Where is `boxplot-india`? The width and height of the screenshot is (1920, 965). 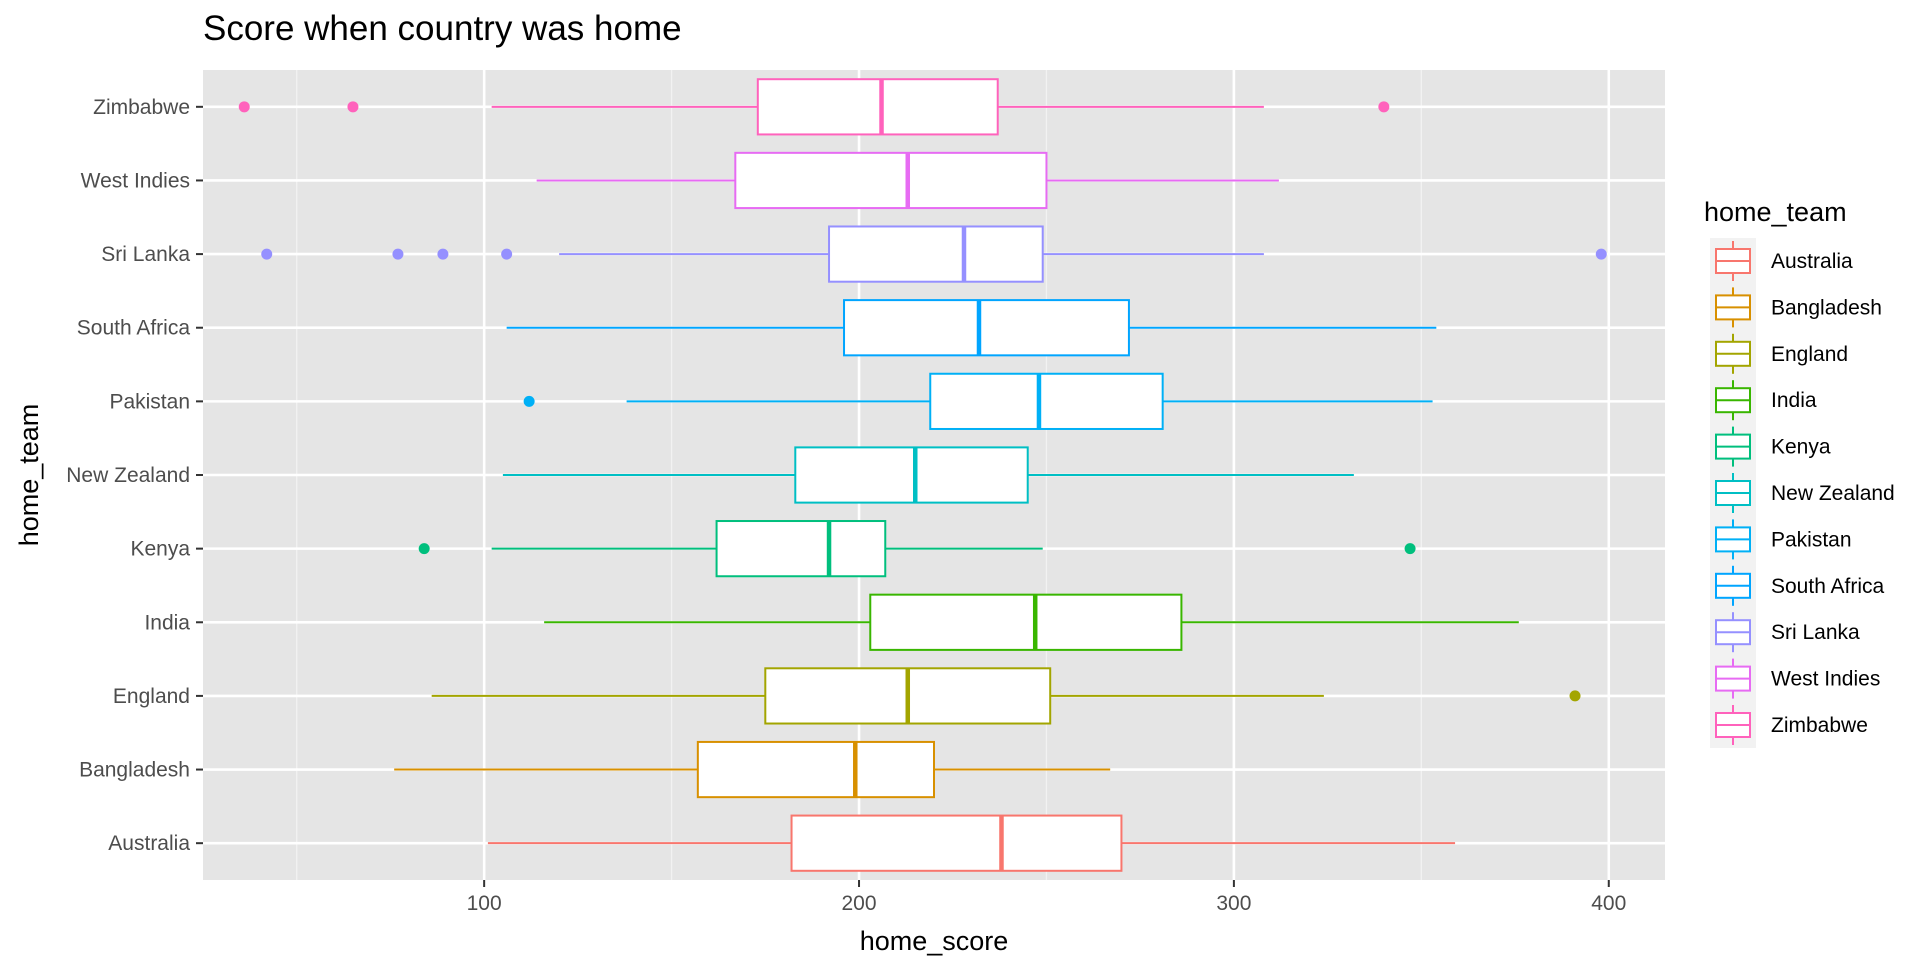 boxplot-india is located at coordinates (1031, 622).